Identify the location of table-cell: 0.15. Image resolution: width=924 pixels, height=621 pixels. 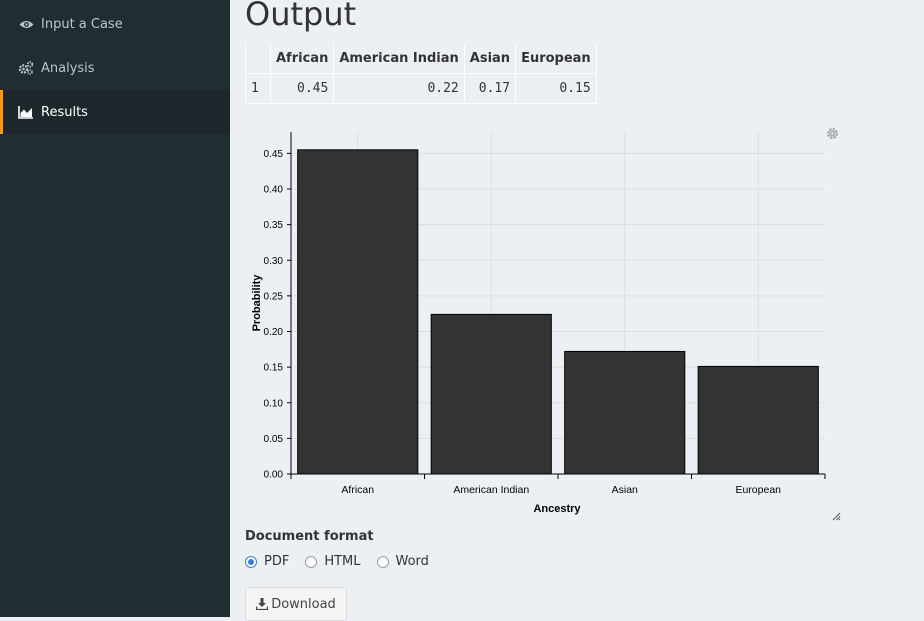
(556, 88).